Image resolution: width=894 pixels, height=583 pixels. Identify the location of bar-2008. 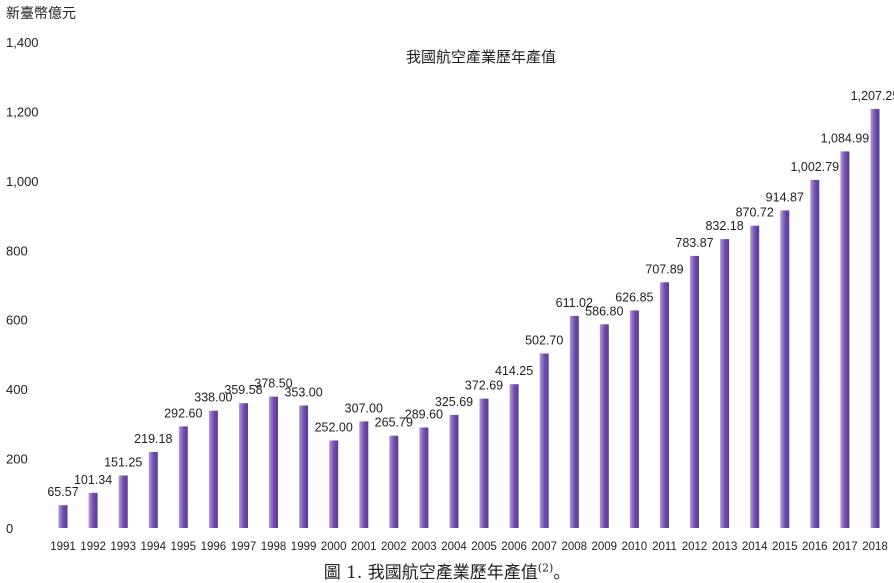
(574, 421).